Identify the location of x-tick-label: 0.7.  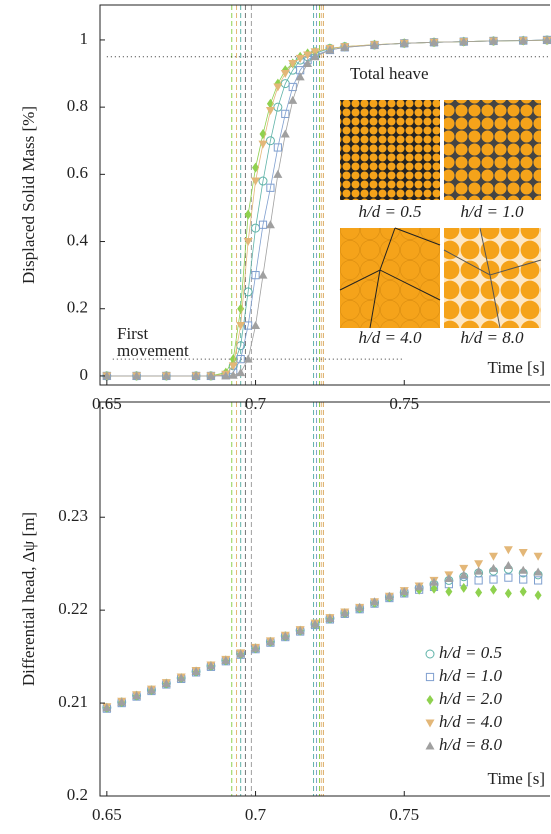
(256, 403).